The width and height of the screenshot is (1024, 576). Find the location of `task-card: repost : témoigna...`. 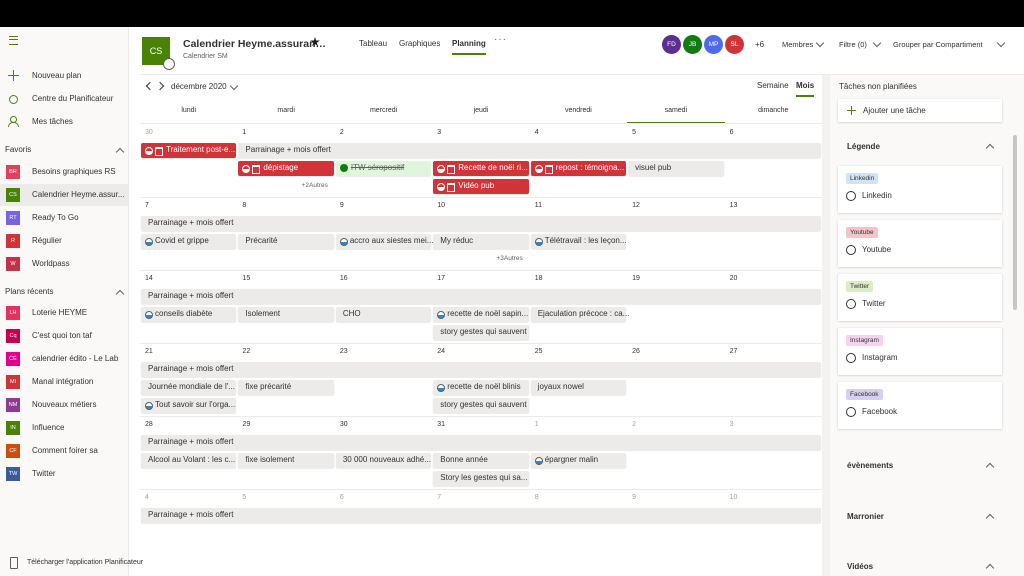

task-card: repost : témoigna... is located at coordinates (578, 168).